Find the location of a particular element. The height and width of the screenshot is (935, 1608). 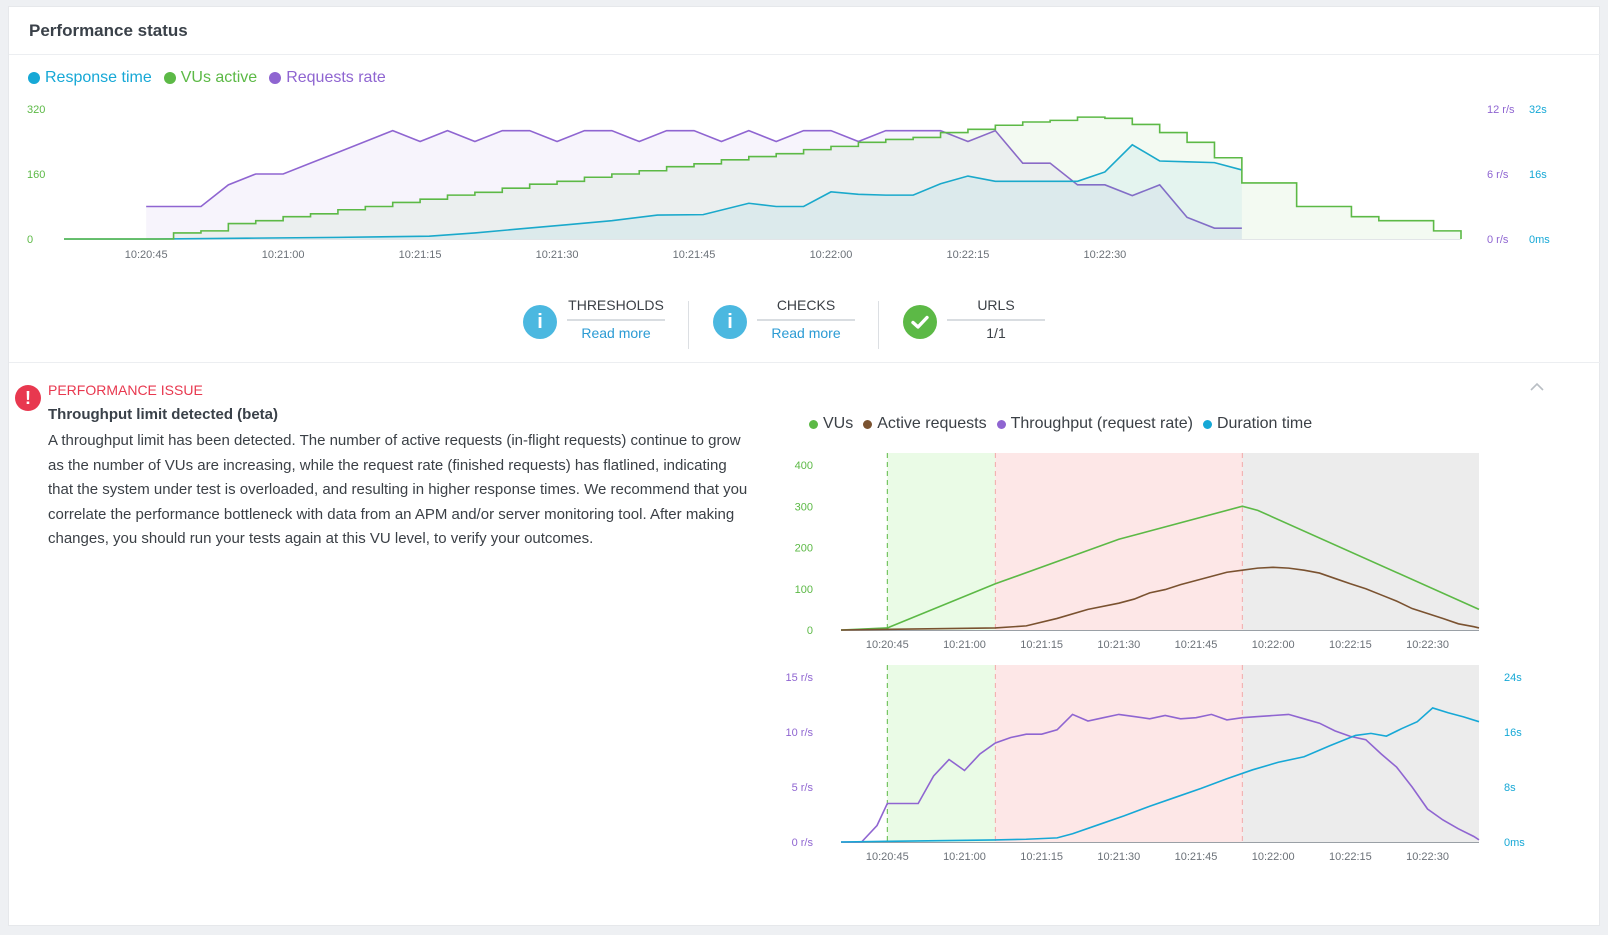

y-left-tick-label: 400 is located at coordinates (804, 466).